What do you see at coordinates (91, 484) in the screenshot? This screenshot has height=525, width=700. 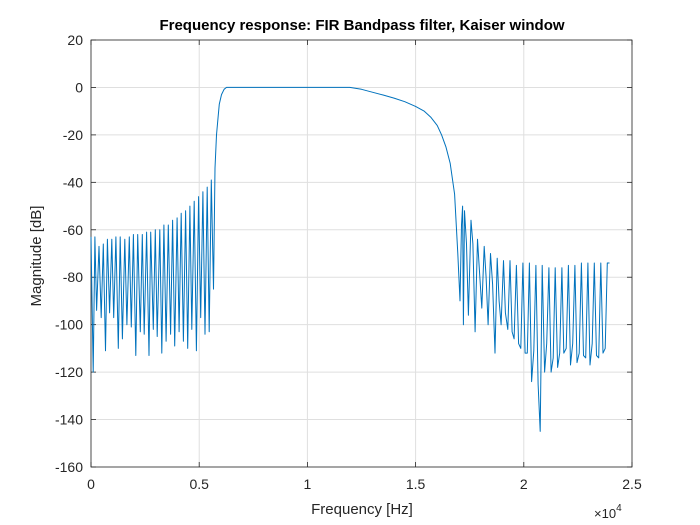 I see `x-tick-label: 0` at bounding box center [91, 484].